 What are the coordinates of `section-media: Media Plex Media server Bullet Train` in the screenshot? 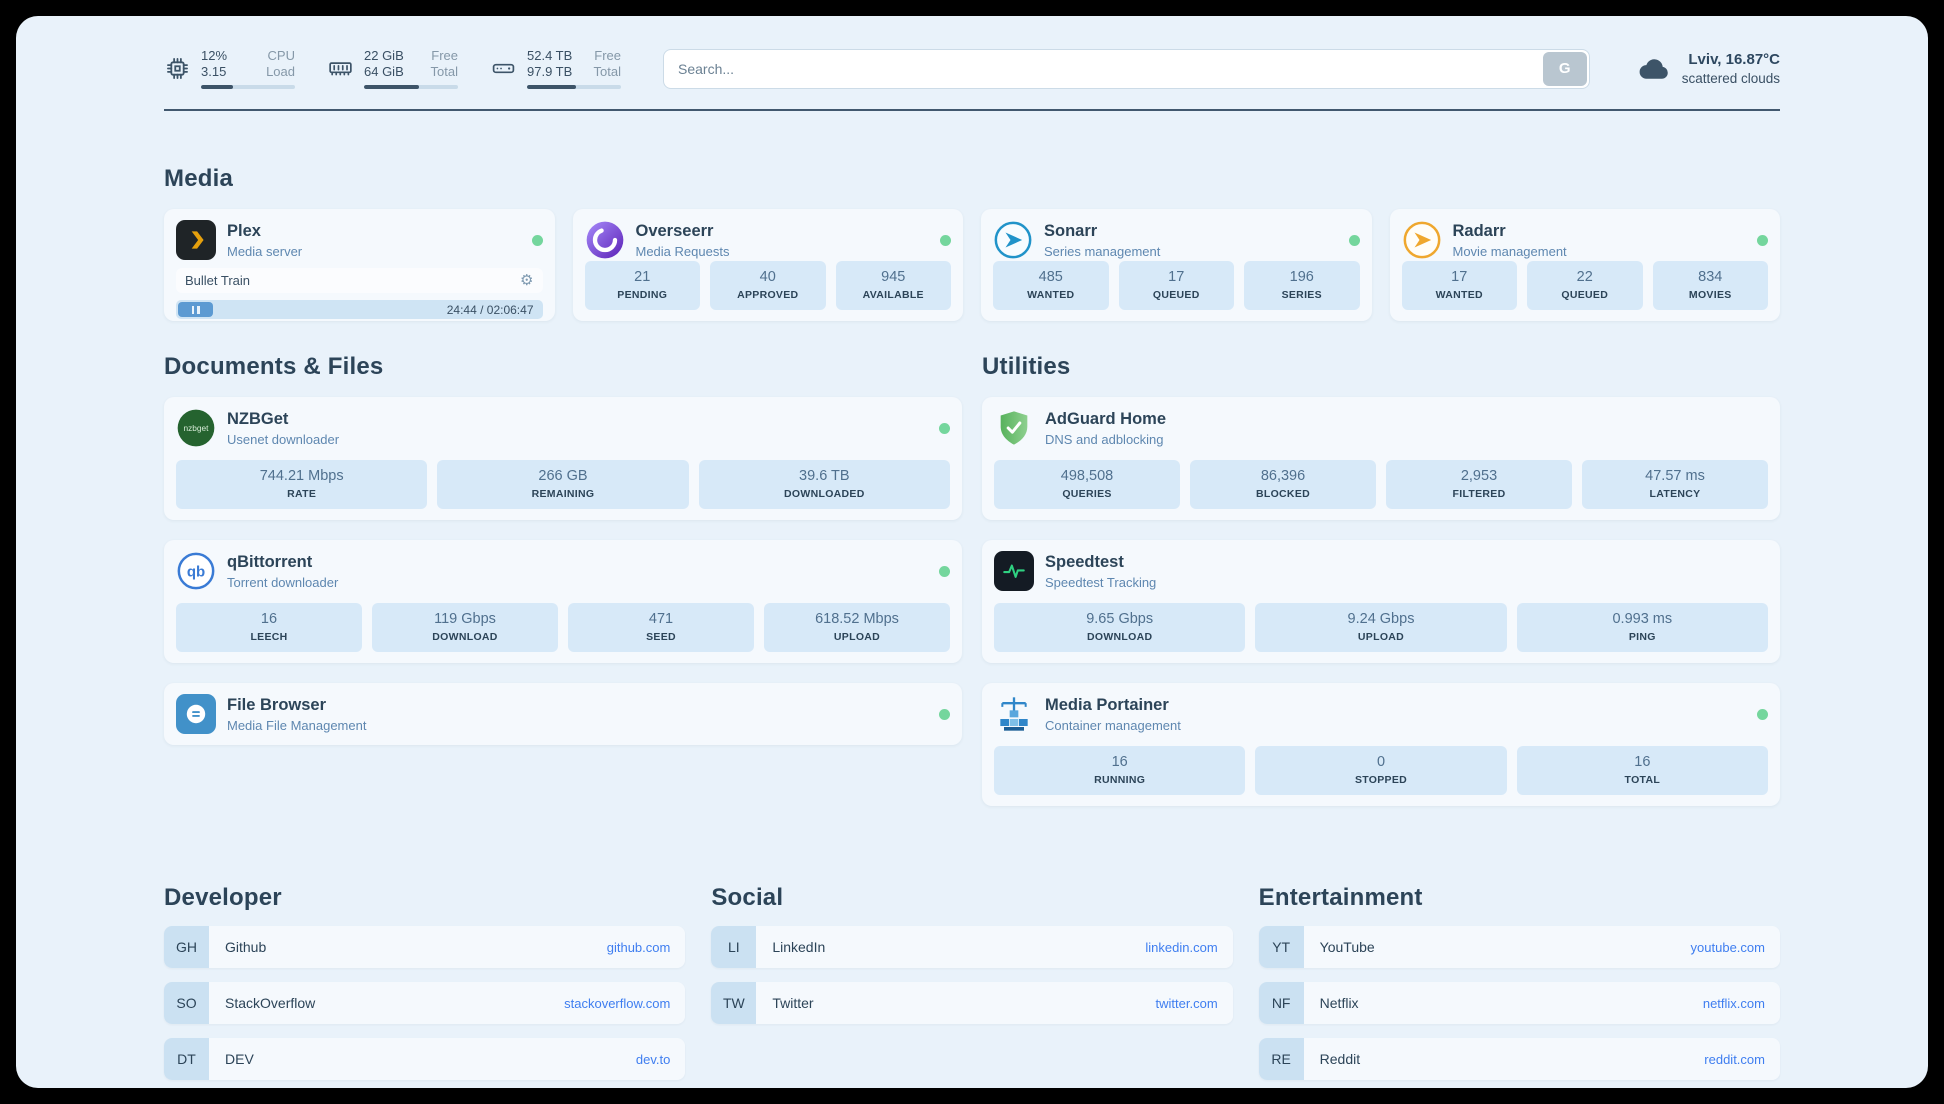 It's located at (972, 243).